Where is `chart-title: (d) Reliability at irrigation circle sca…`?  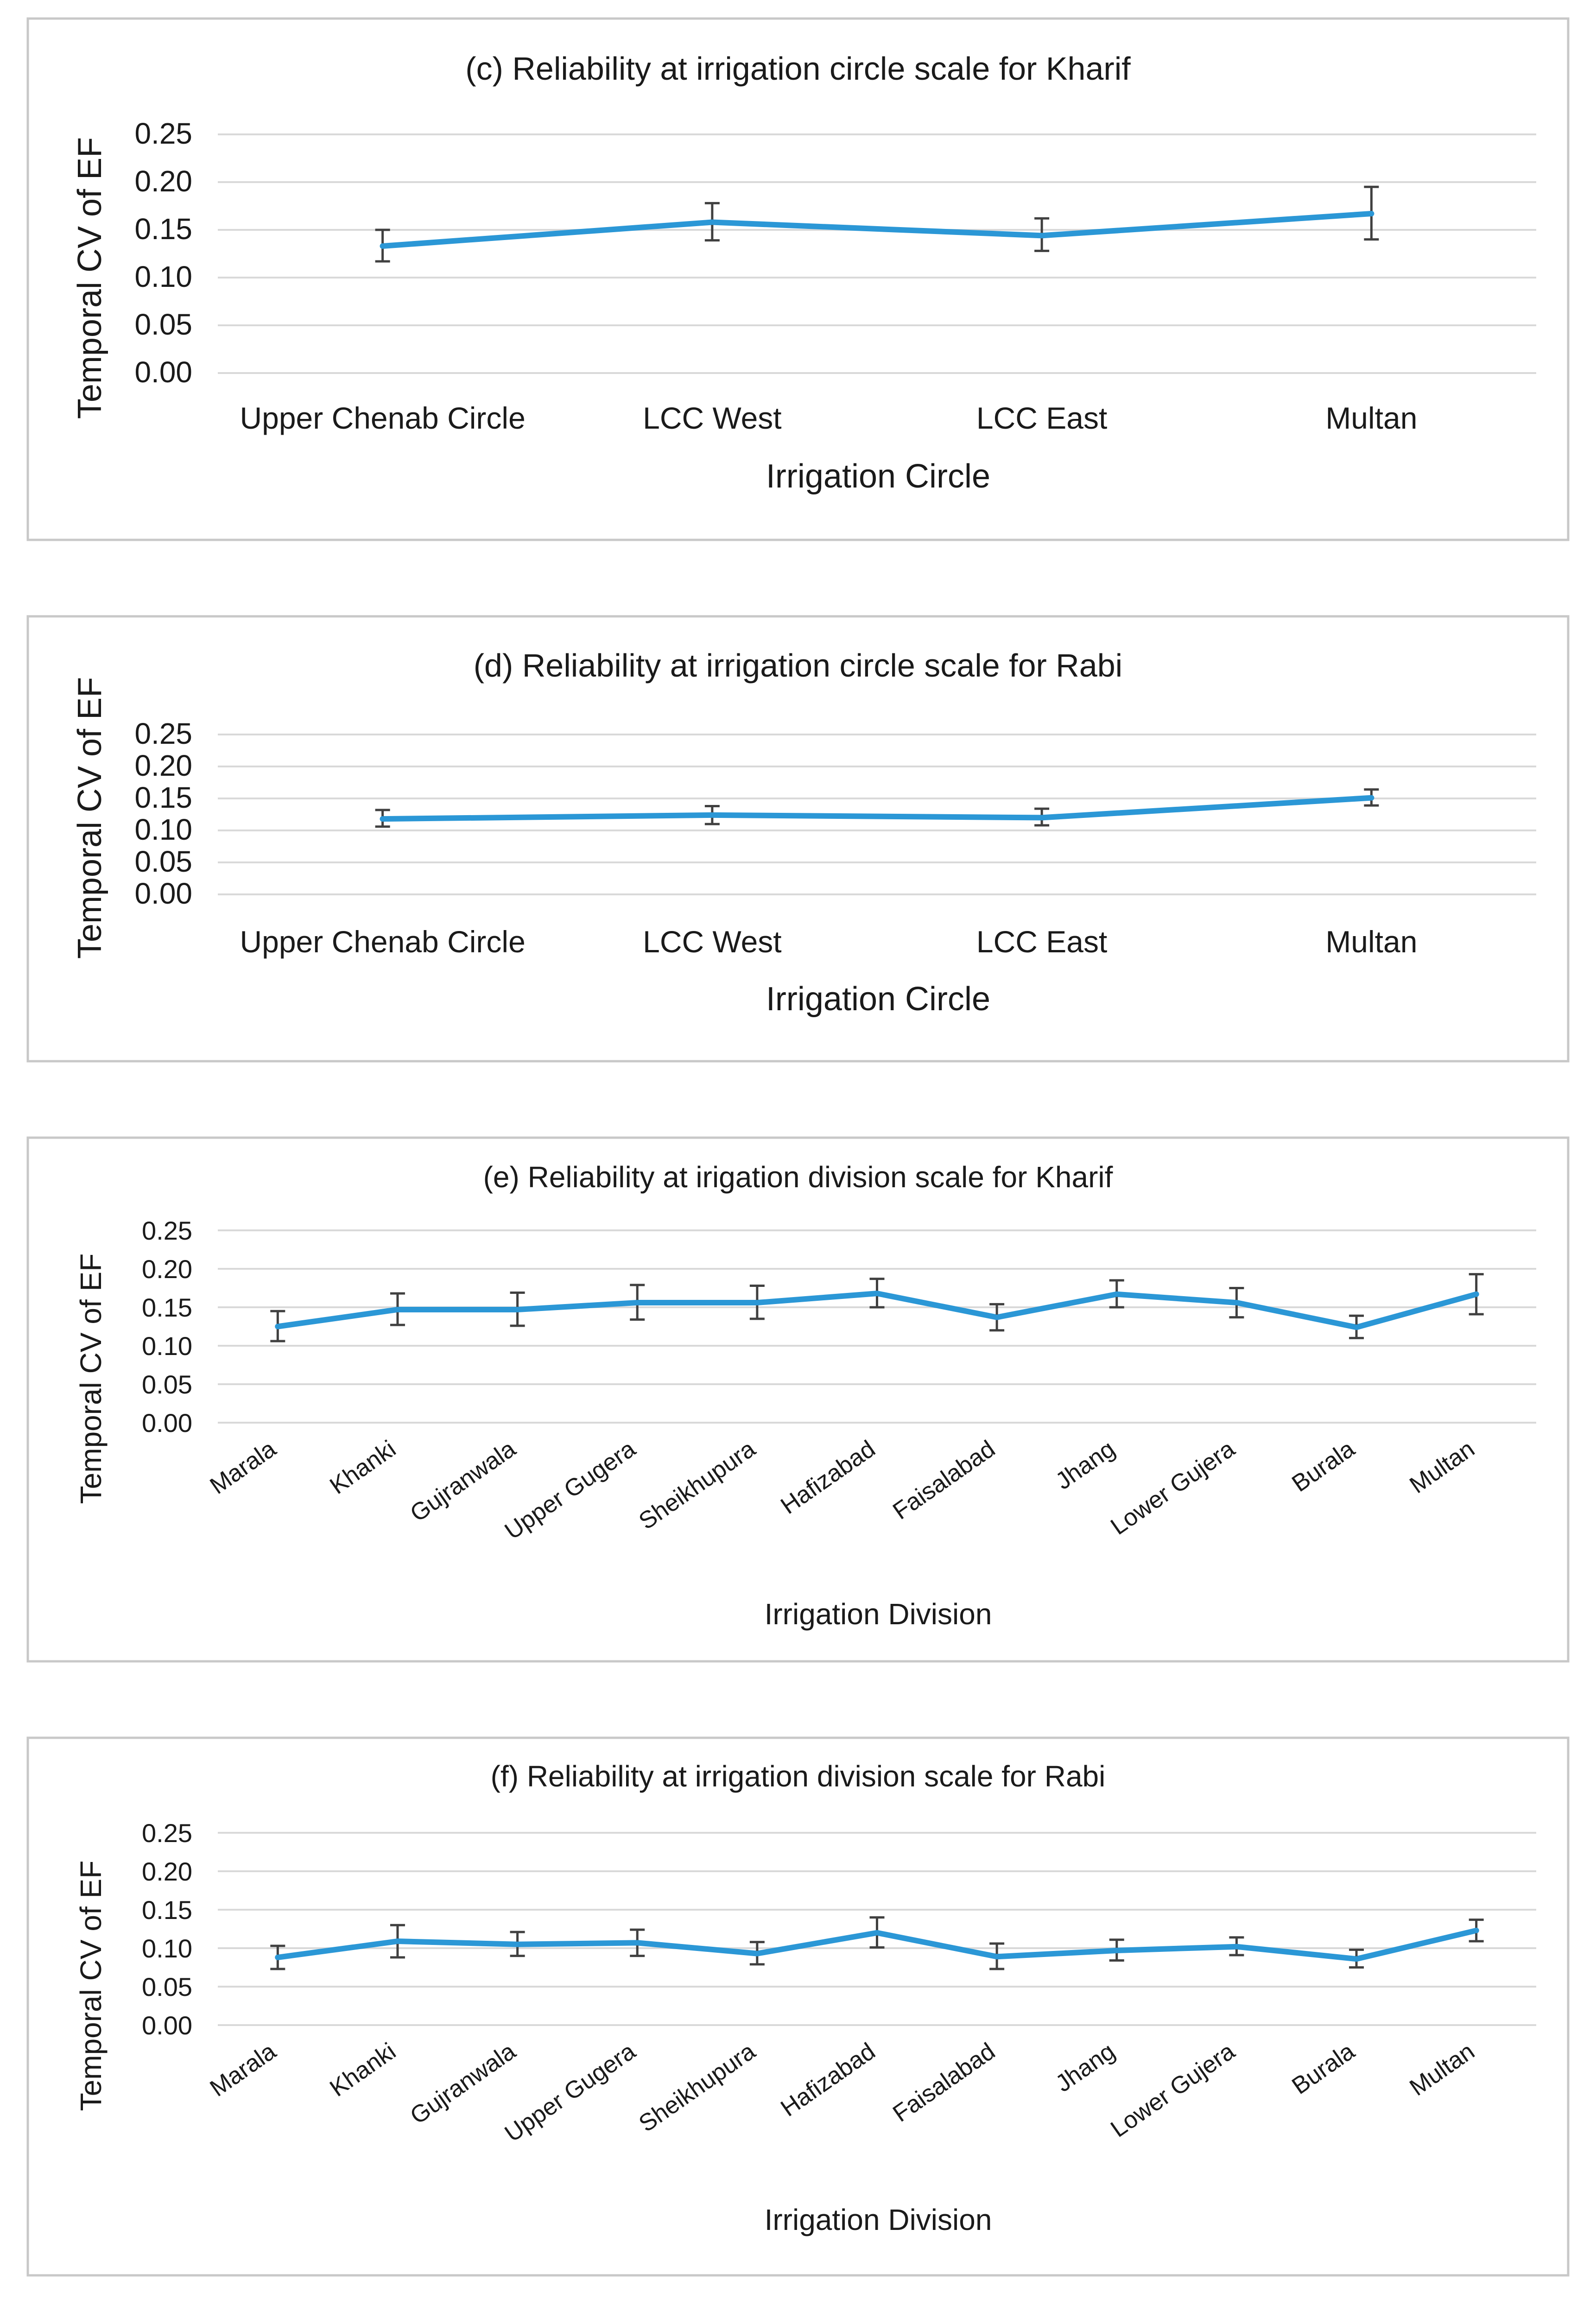 chart-title: (d) Reliability at irrigation circle sca… is located at coordinates (798, 665).